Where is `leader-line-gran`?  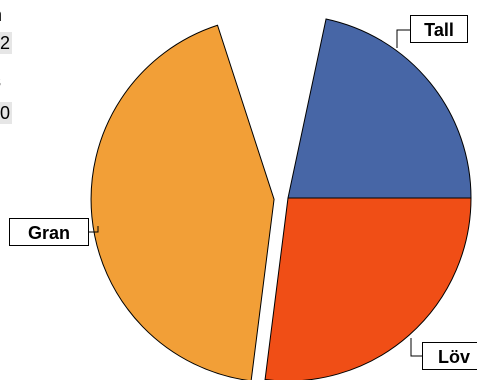
leader-line-gran is located at coordinates (94, 229).